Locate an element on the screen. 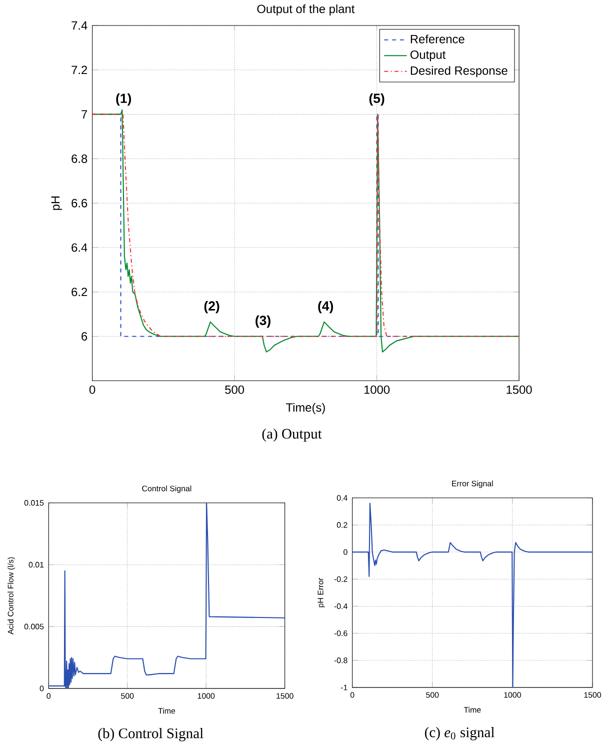  x-tick-label: 1000 is located at coordinates (377, 389).